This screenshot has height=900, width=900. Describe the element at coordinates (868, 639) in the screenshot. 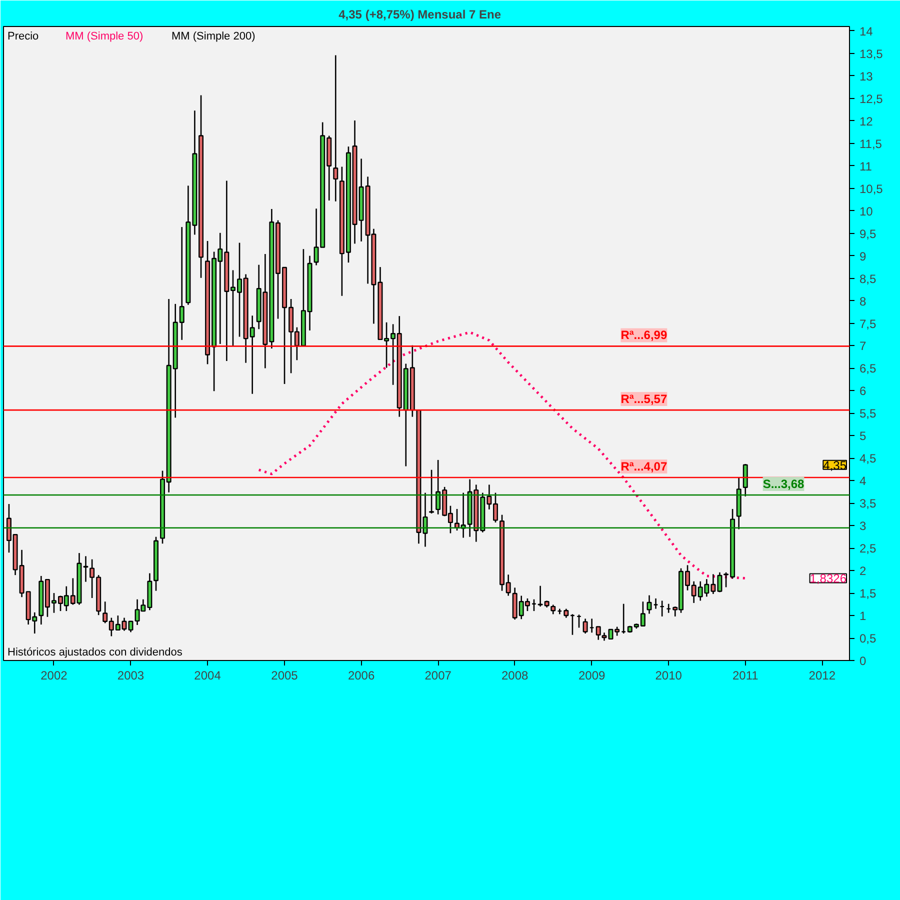

I see `y-tick-label: 0,5` at that location.